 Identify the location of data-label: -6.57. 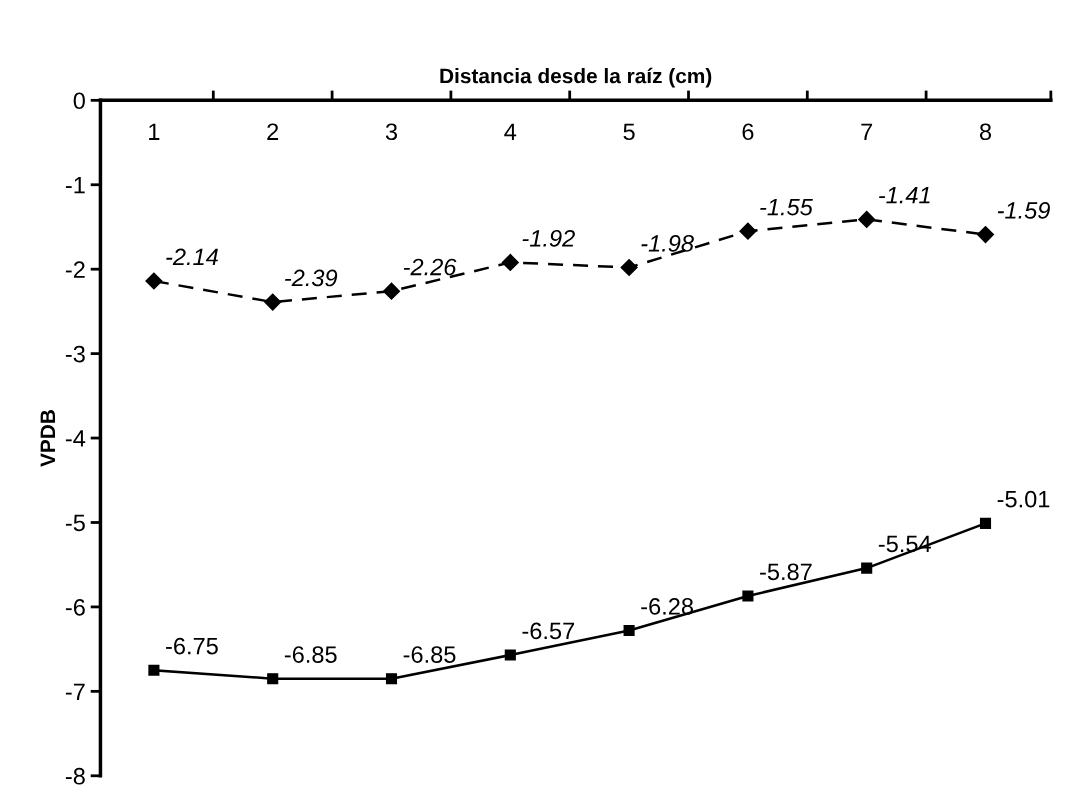
(548, 631).